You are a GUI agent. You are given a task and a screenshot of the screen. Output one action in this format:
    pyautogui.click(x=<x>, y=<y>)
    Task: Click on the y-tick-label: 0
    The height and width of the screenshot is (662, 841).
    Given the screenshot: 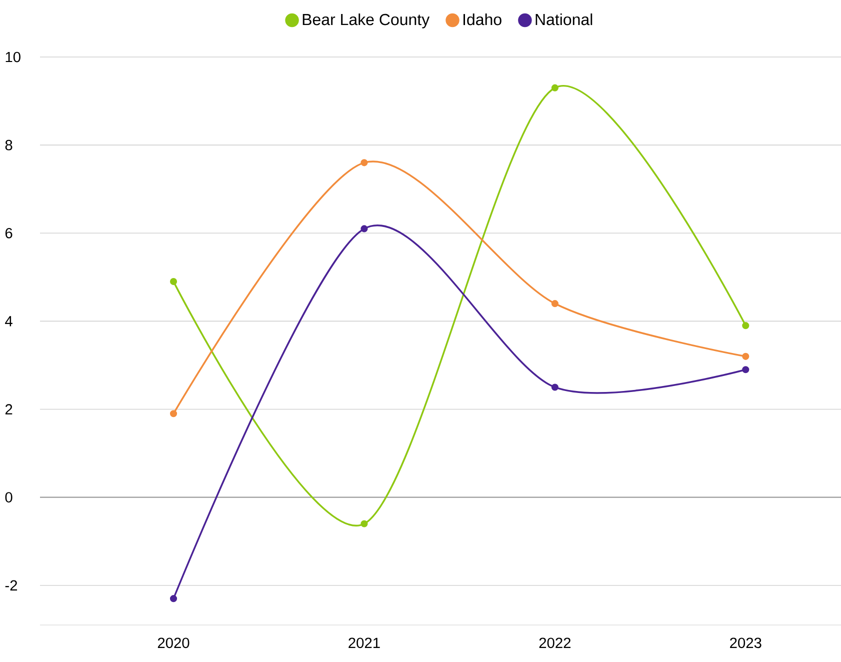 What is the action you would take?
    pyautogui.click(x=8, y=497)
    